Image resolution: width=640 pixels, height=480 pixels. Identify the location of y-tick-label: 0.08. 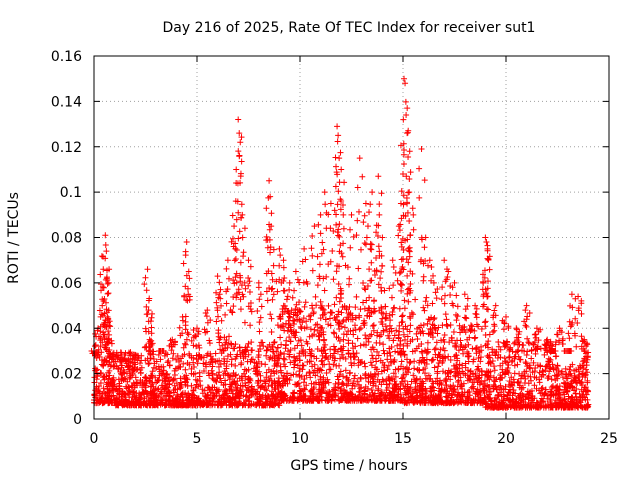
(66, 239).